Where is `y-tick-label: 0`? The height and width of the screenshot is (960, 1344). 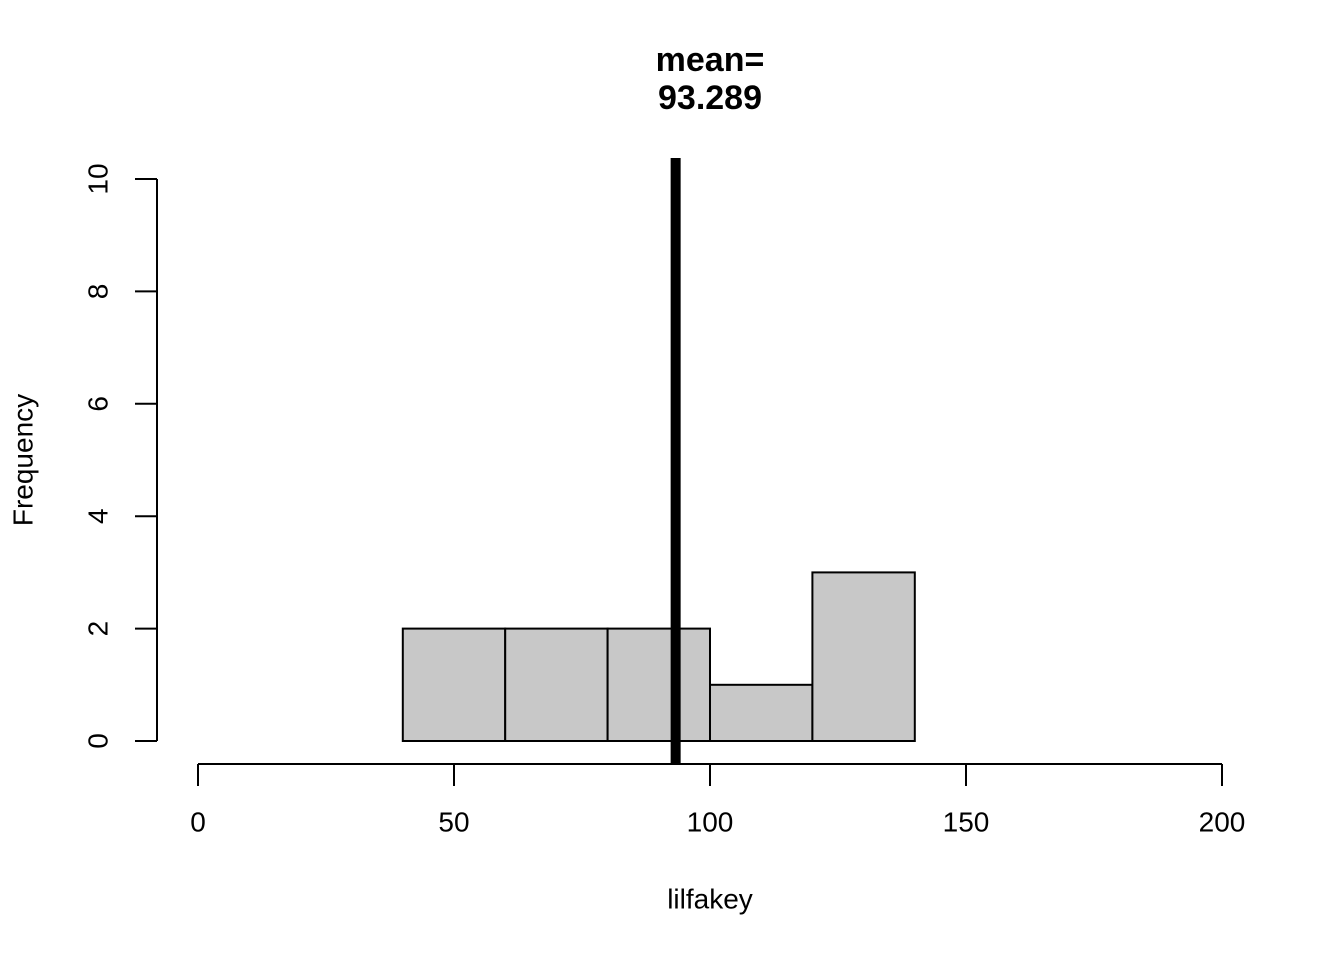 y-tick-label: 0 is located at coordinates (97, 741).